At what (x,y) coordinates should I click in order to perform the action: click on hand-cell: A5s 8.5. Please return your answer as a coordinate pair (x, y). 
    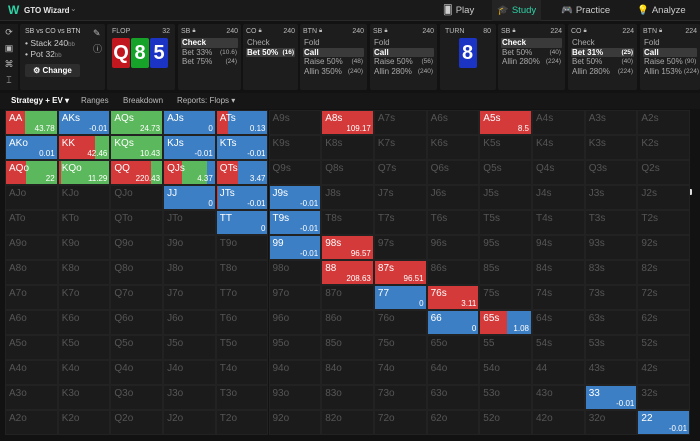
    Looking at the image, I should click on (505, 122).